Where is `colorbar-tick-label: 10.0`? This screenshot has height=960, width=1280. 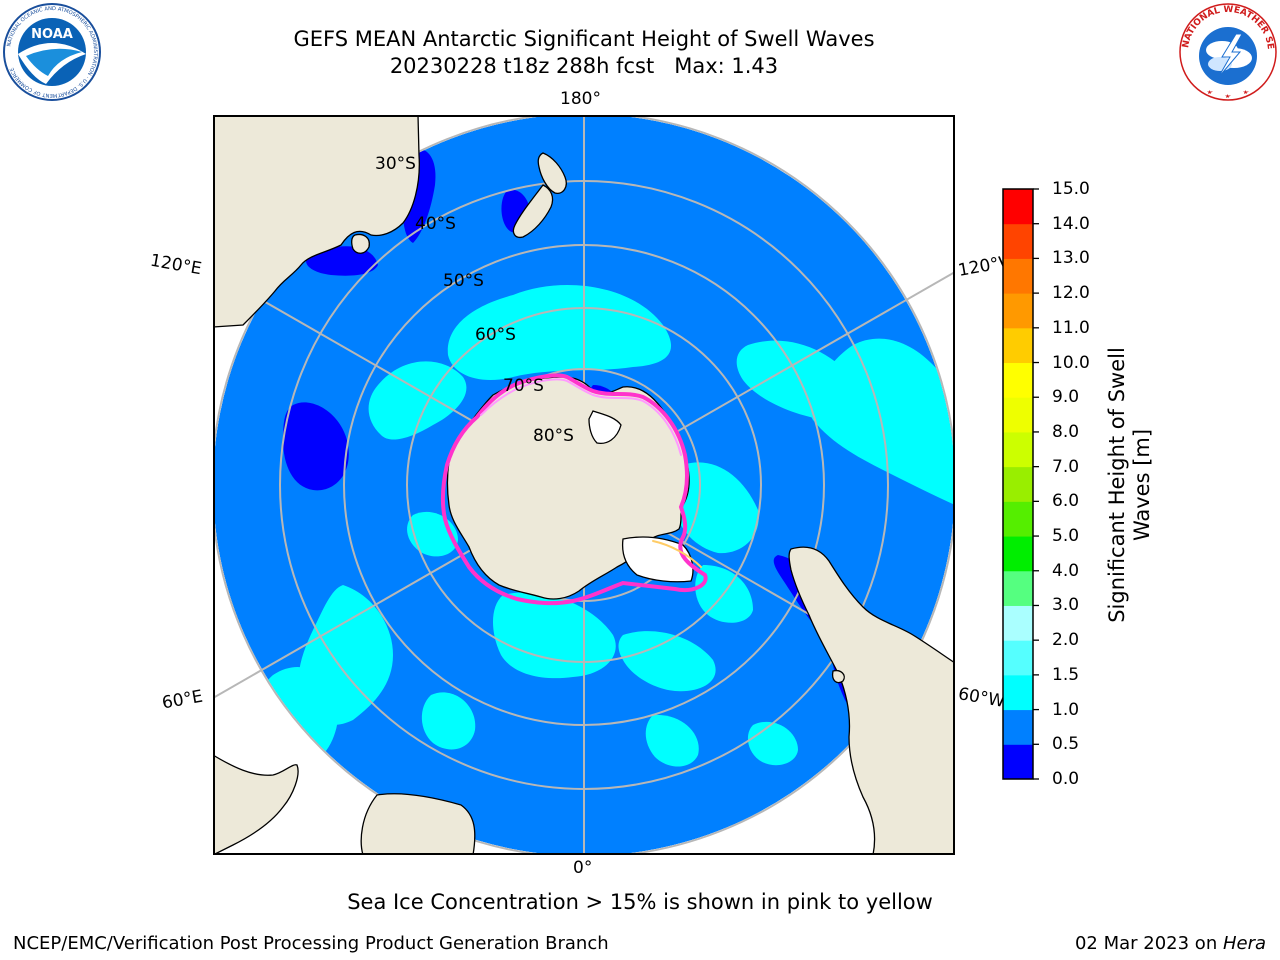 colorbar-tick-label: 10.0 is located at coordinates (1071, 362).